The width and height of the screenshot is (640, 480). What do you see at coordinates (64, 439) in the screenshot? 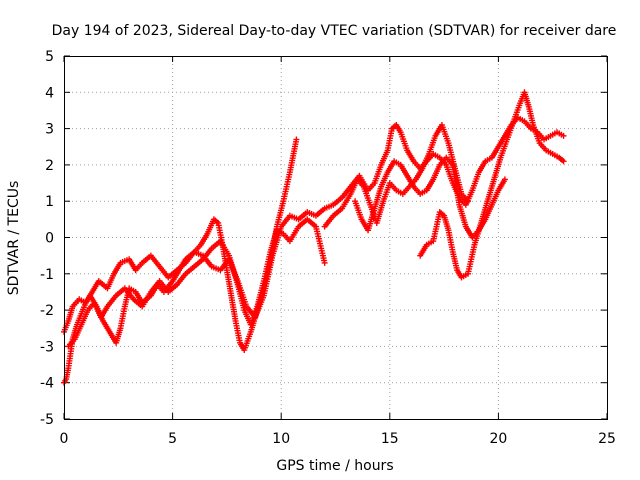
I see `x-tick-label: 0` at bounding box center [64, 439].